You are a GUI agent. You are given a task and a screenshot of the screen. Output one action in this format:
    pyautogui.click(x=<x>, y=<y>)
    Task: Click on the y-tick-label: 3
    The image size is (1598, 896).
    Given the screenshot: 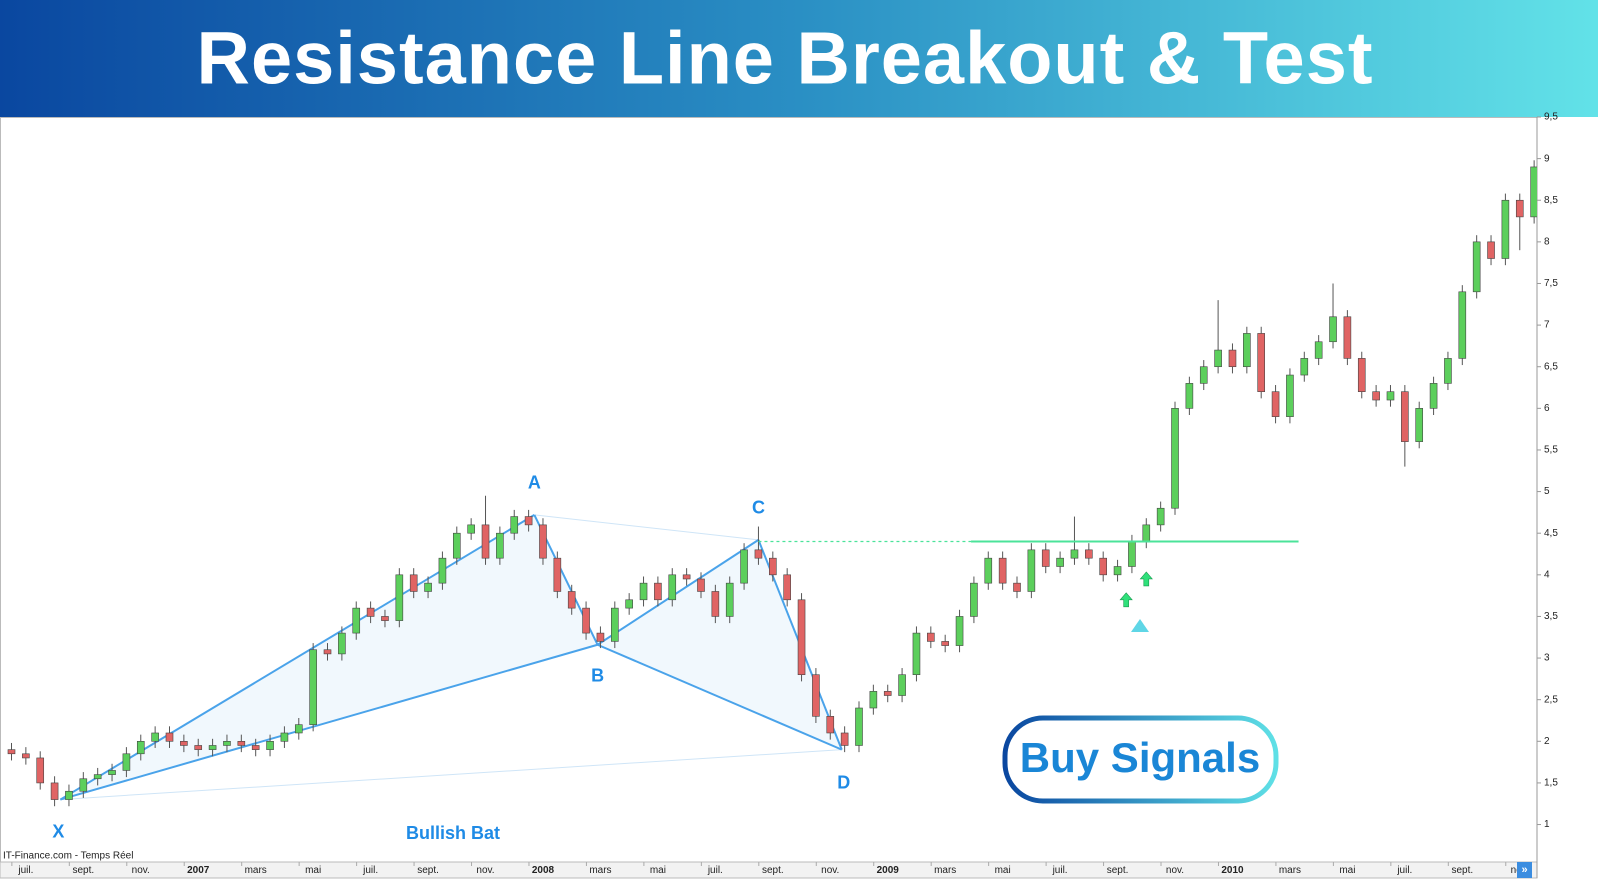 What is the action you would take?
    pyautogui.click(x=1547, y=658)
    